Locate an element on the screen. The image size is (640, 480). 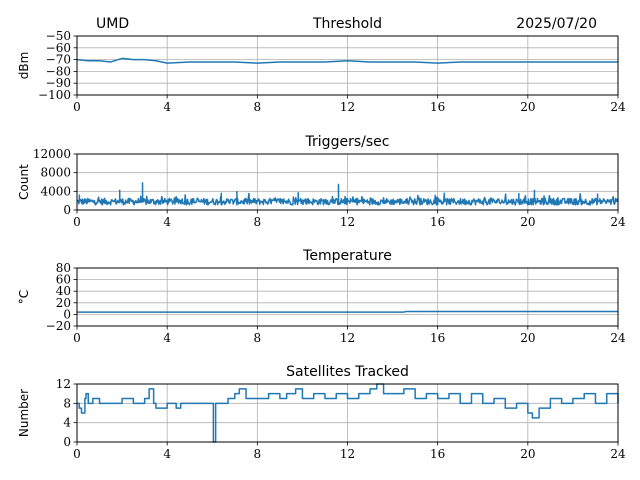
chart-title: Threshold is located at coordinates (347, 24).